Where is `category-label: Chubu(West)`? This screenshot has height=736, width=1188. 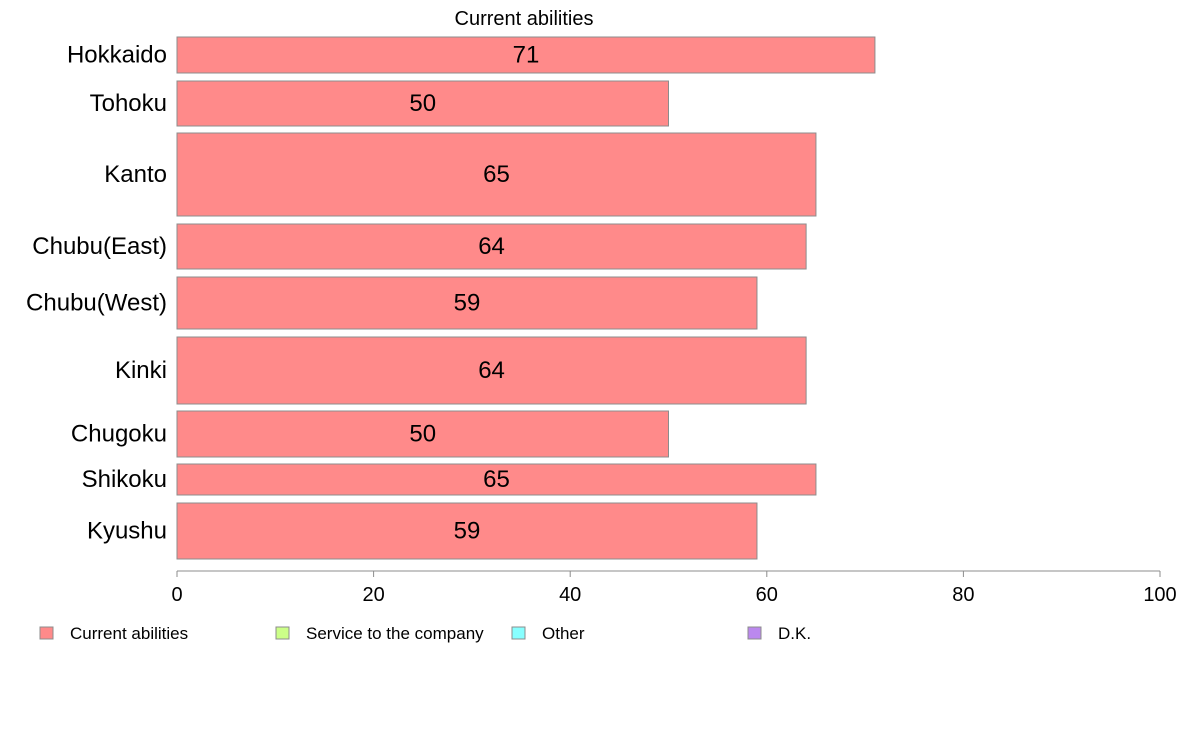 category-label: Chubu(West) is located at coordinates (96, 303).